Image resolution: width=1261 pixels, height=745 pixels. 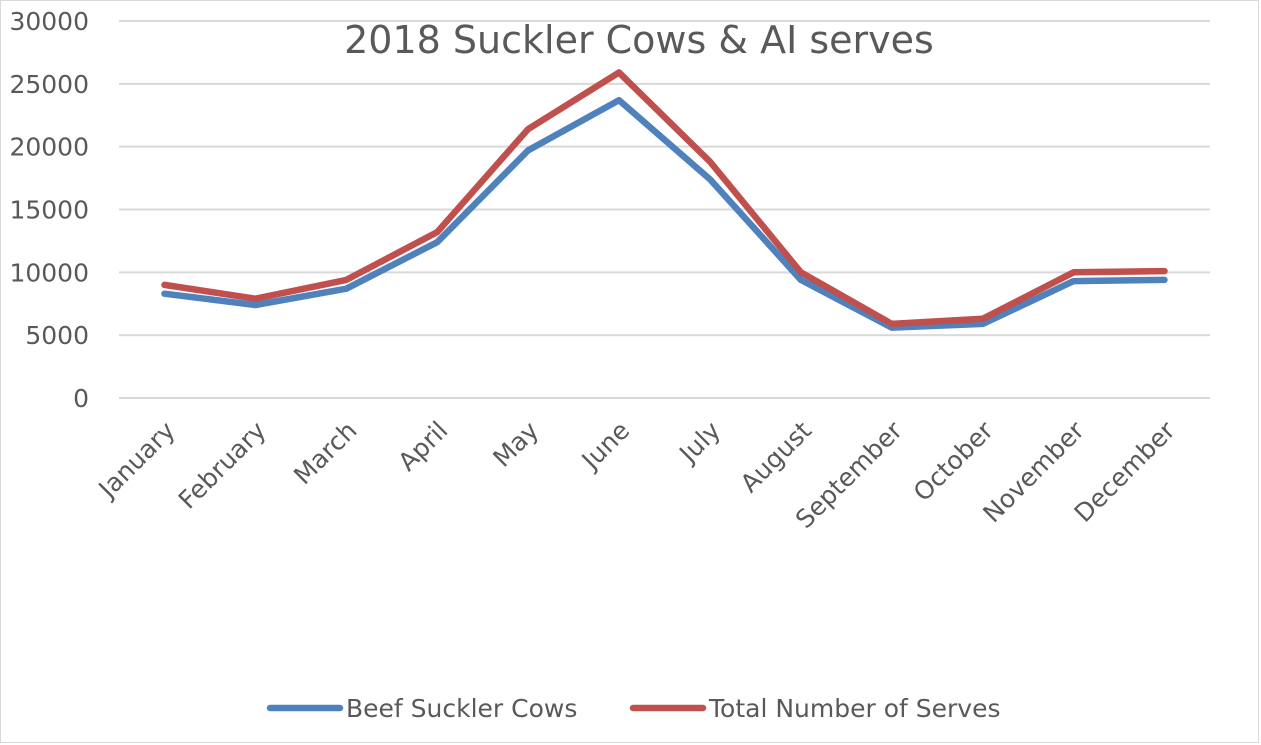 What do you see at coordinates (954, 461) in the screenshot?
I see `x-tick-label: October` at bounding box center [954, 461].